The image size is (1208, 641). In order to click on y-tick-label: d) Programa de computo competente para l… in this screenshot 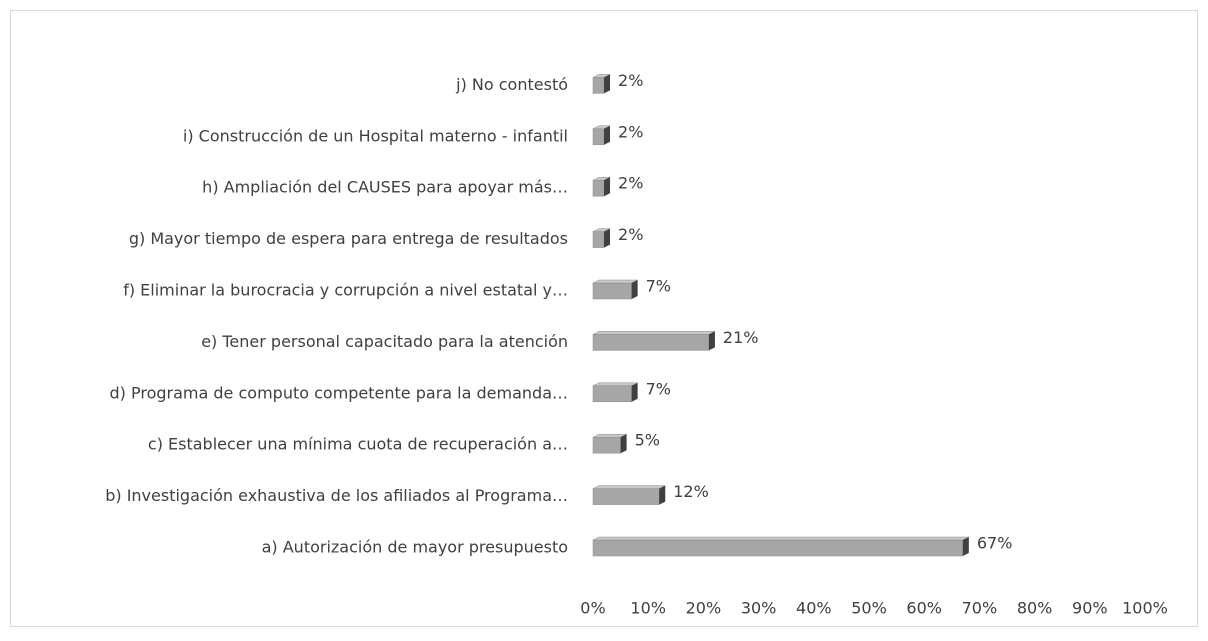, I will do `click(339, 392)`.